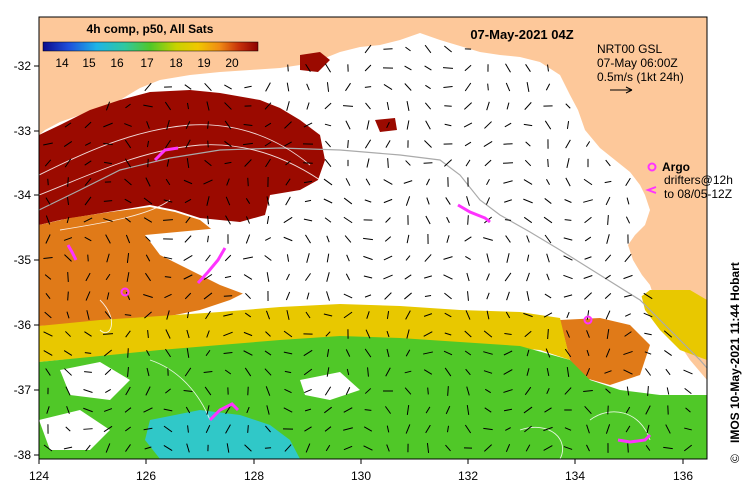 The height and width of the screenshot is (496, 749). What do you see at coordinates (62, 63) in the screenshot?
I see `colorbar-tick: 14` at bounding box center [62, 63].